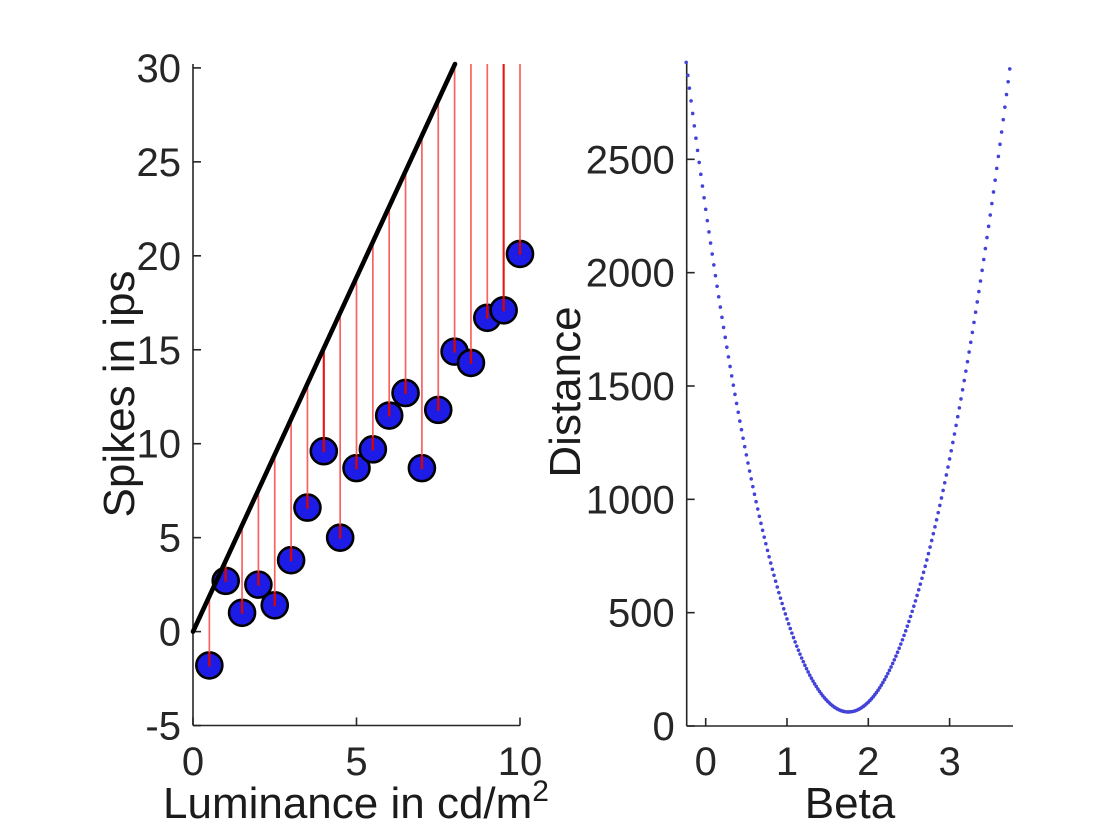 The width and height of the screenshot is (1120, 840). Describe the element at coordinates (630, 160) in the screenshot. I see `right-plot-y-tick-label: 2500` at that location.